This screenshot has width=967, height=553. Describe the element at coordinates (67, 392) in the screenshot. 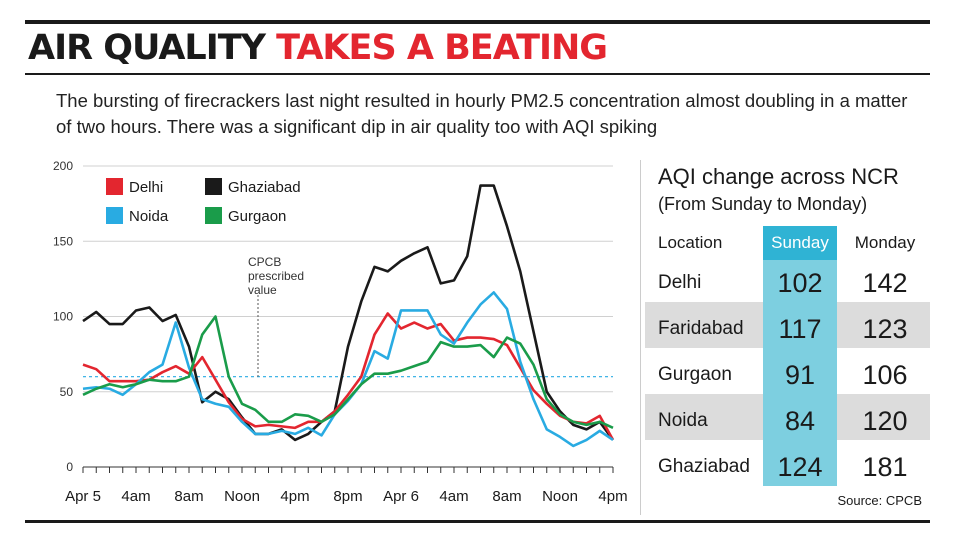

I see `y-tick-label: 50` at that location.